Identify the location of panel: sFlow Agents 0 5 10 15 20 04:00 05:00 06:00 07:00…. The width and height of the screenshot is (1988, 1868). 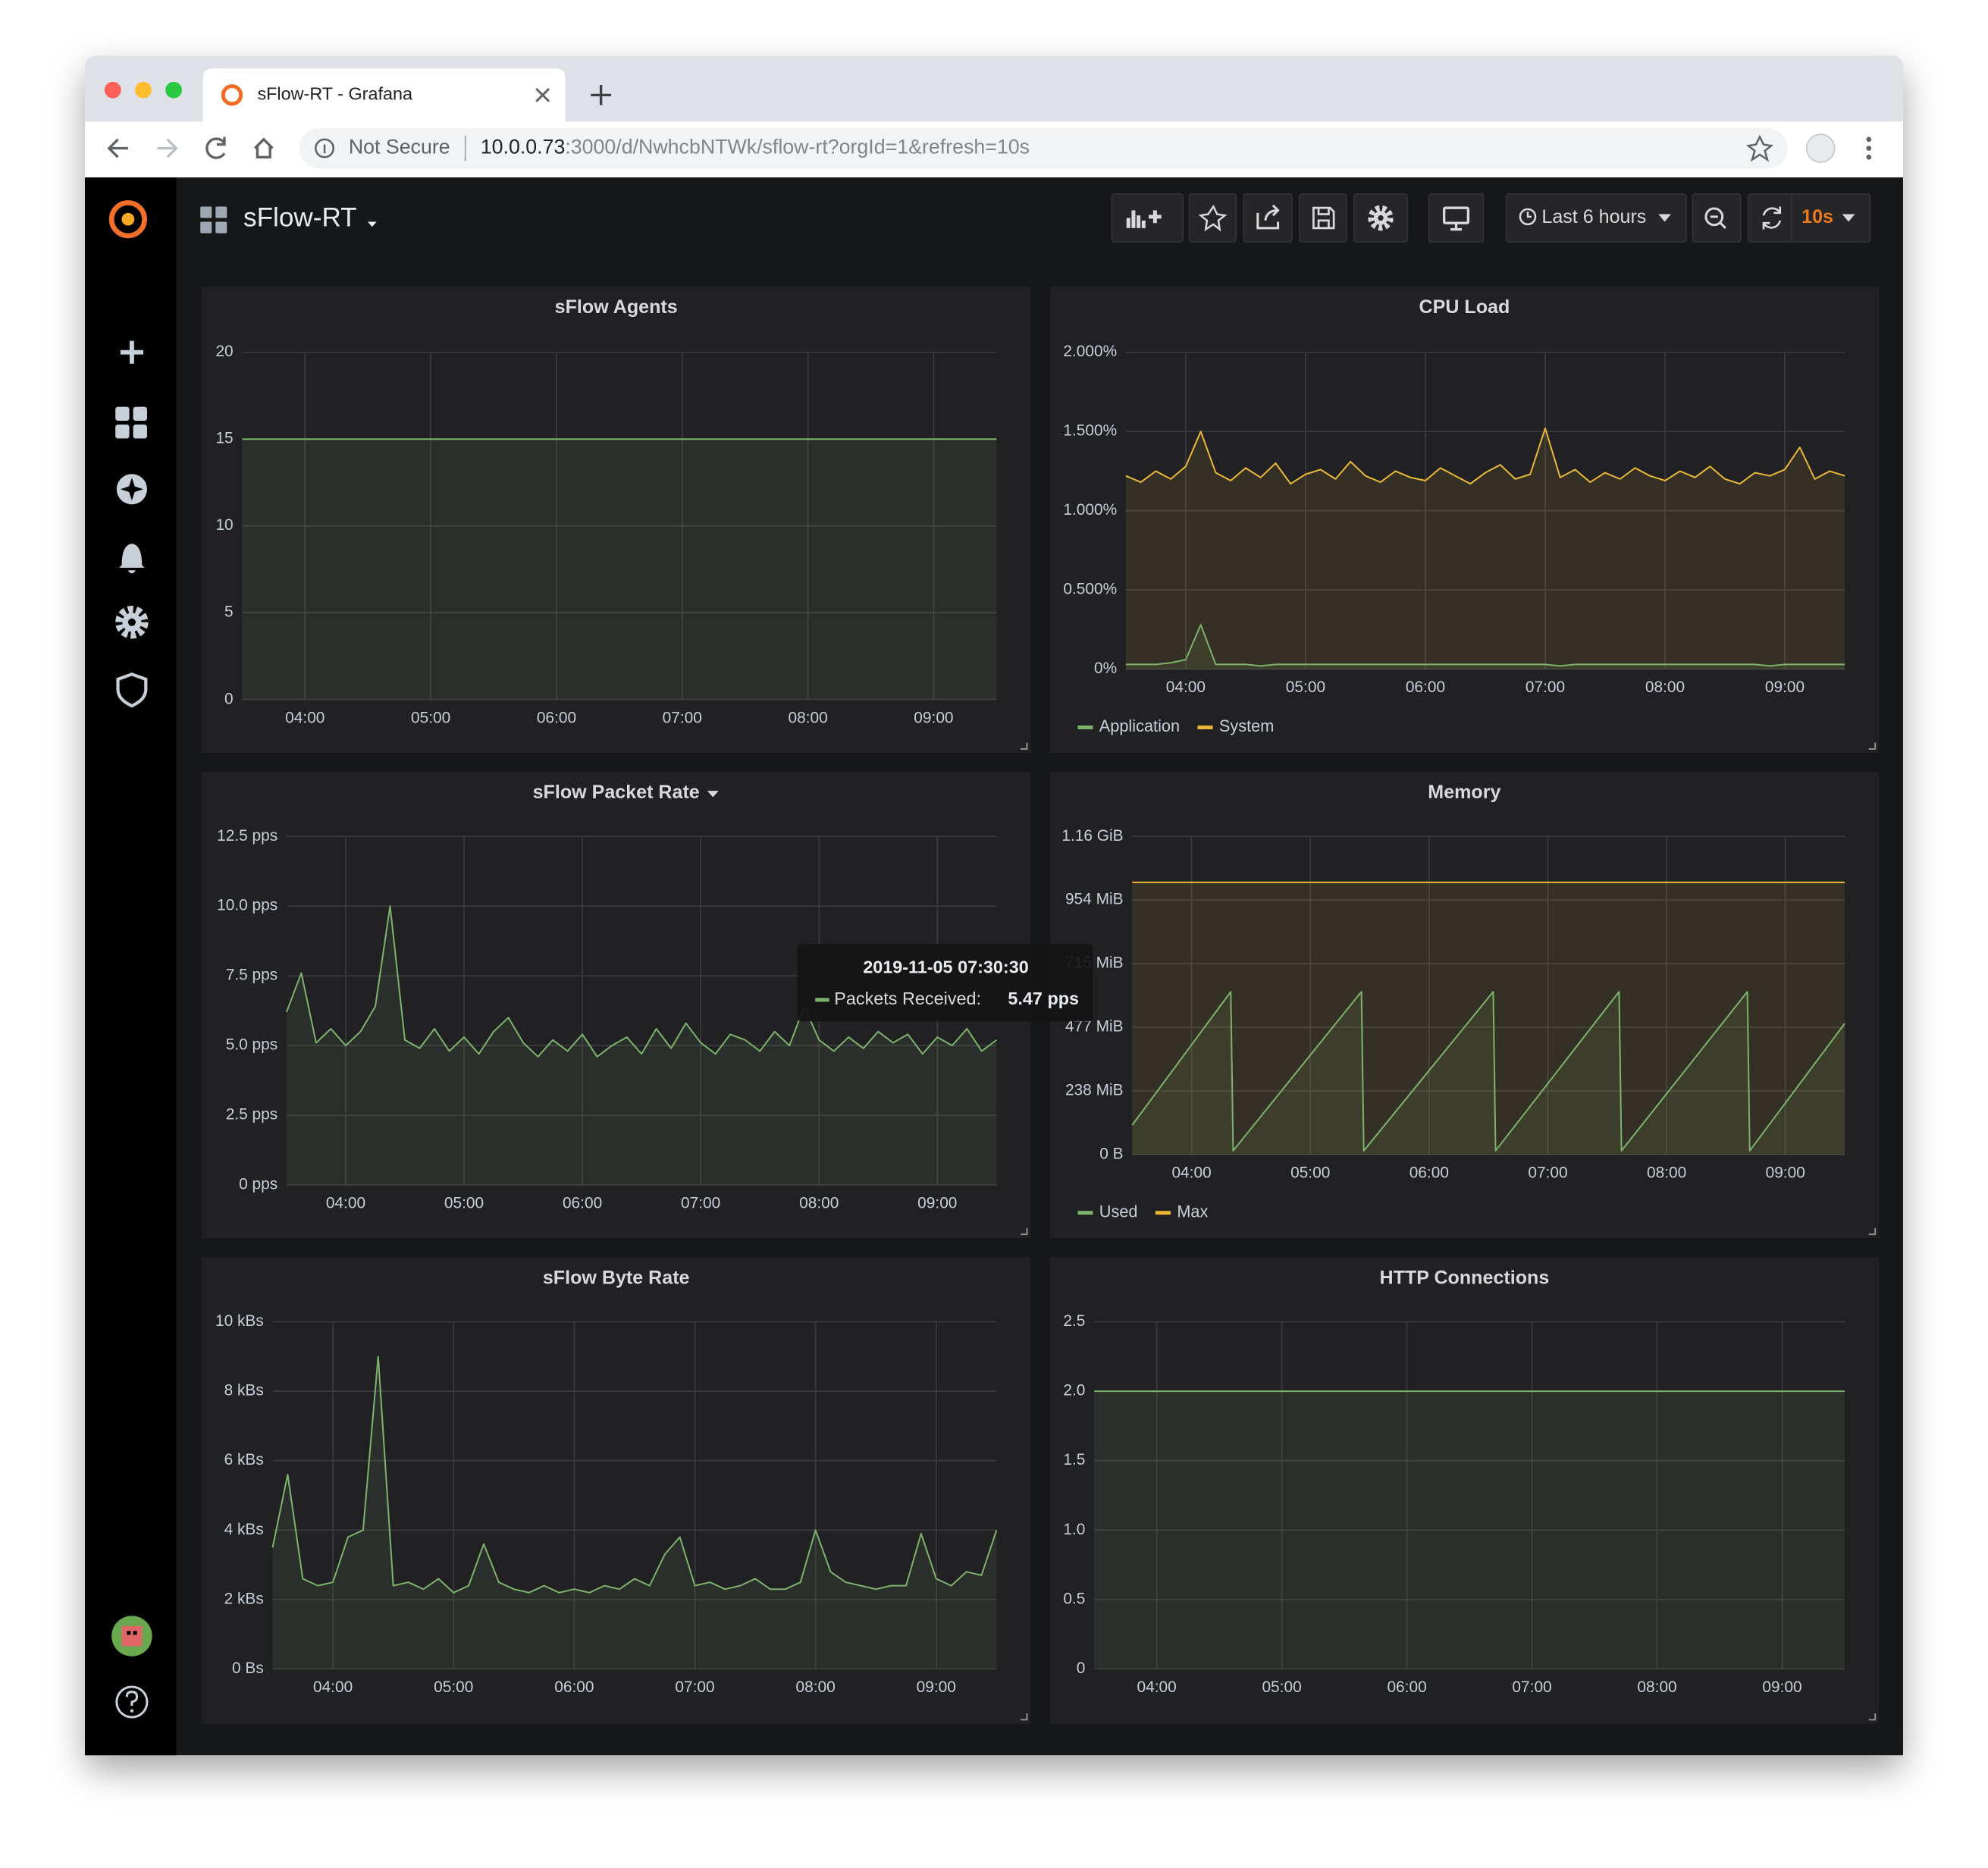
(616, 519).